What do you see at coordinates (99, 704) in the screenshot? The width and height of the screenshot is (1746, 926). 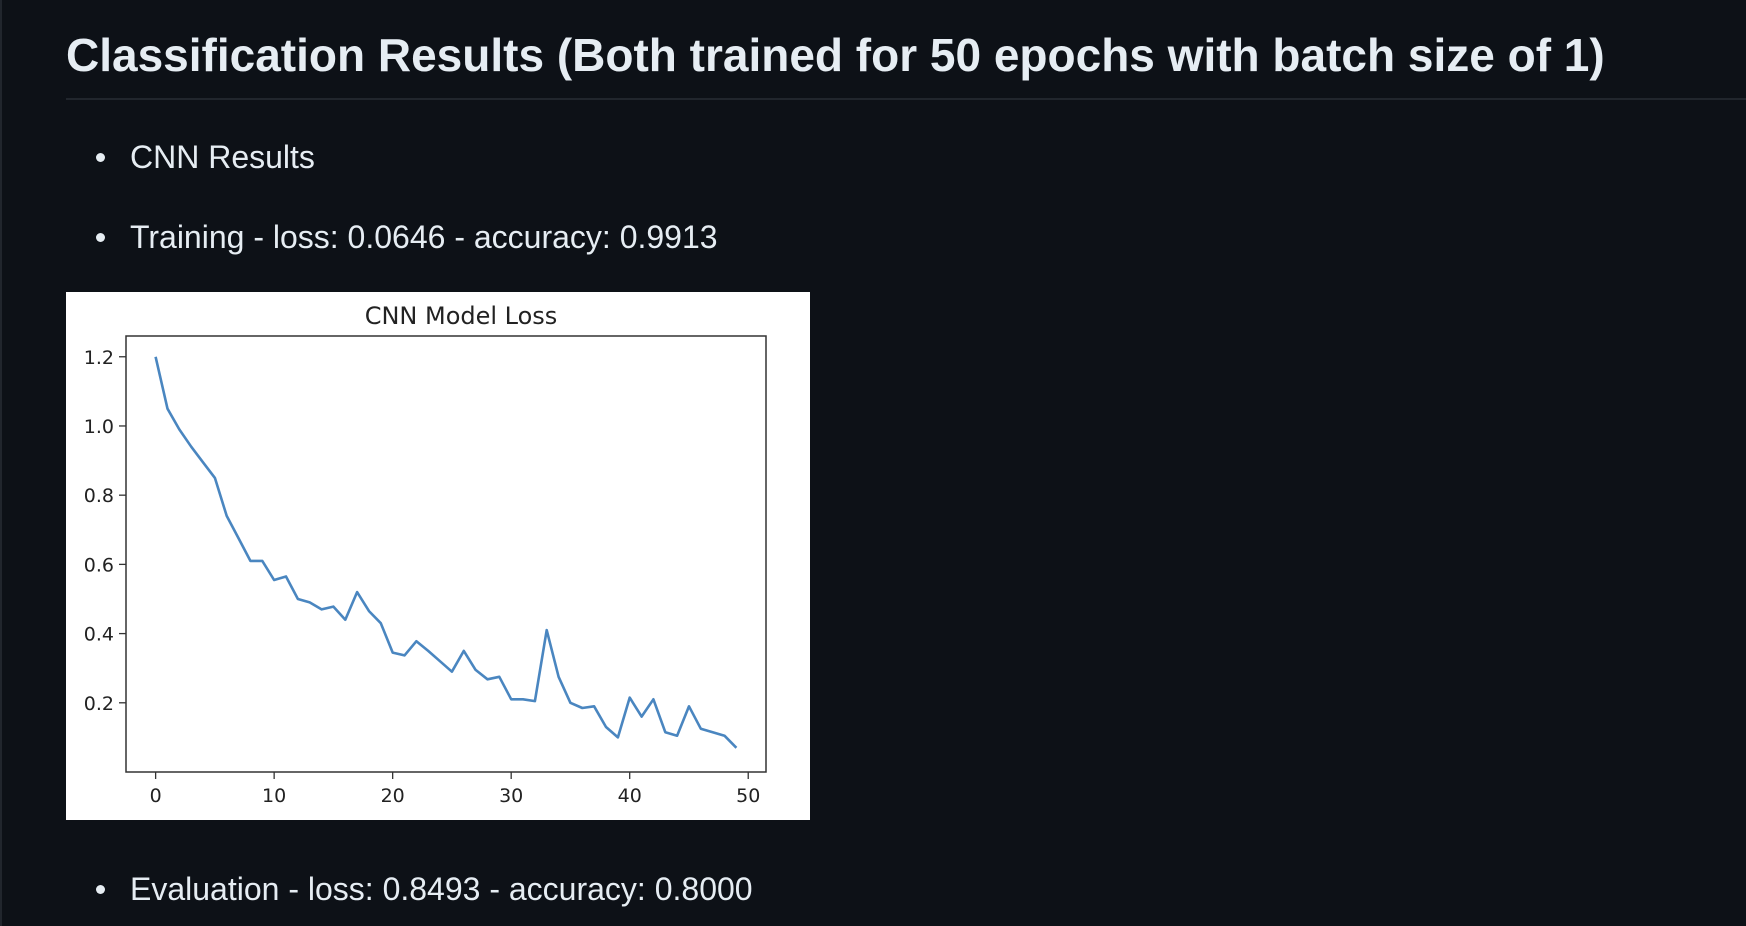 I see `y-tick-label: 0.2` at bounding box center [99, 704].